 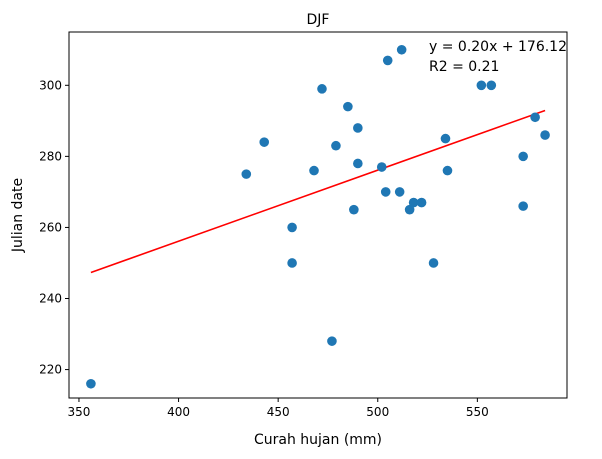 I want to click on y-tick-label: 260, so click(x=50, y=227).